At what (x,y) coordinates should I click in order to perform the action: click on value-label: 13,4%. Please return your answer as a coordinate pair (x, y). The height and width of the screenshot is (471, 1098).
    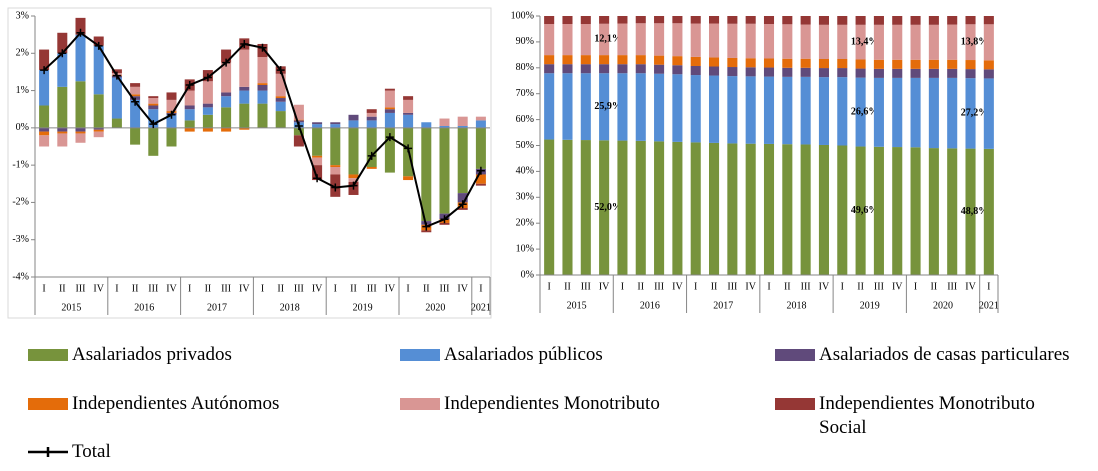
    Looking at the image, I should click on (865, 41).